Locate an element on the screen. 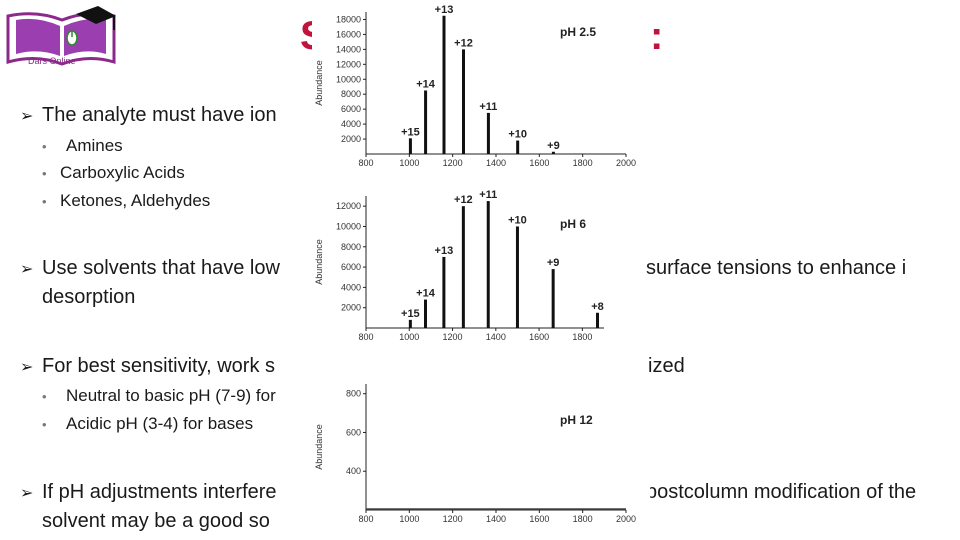 This screenshot has height=540, width=960. bullet-1: ➢ The analyte must have ion is located at coordinates (148, 116).